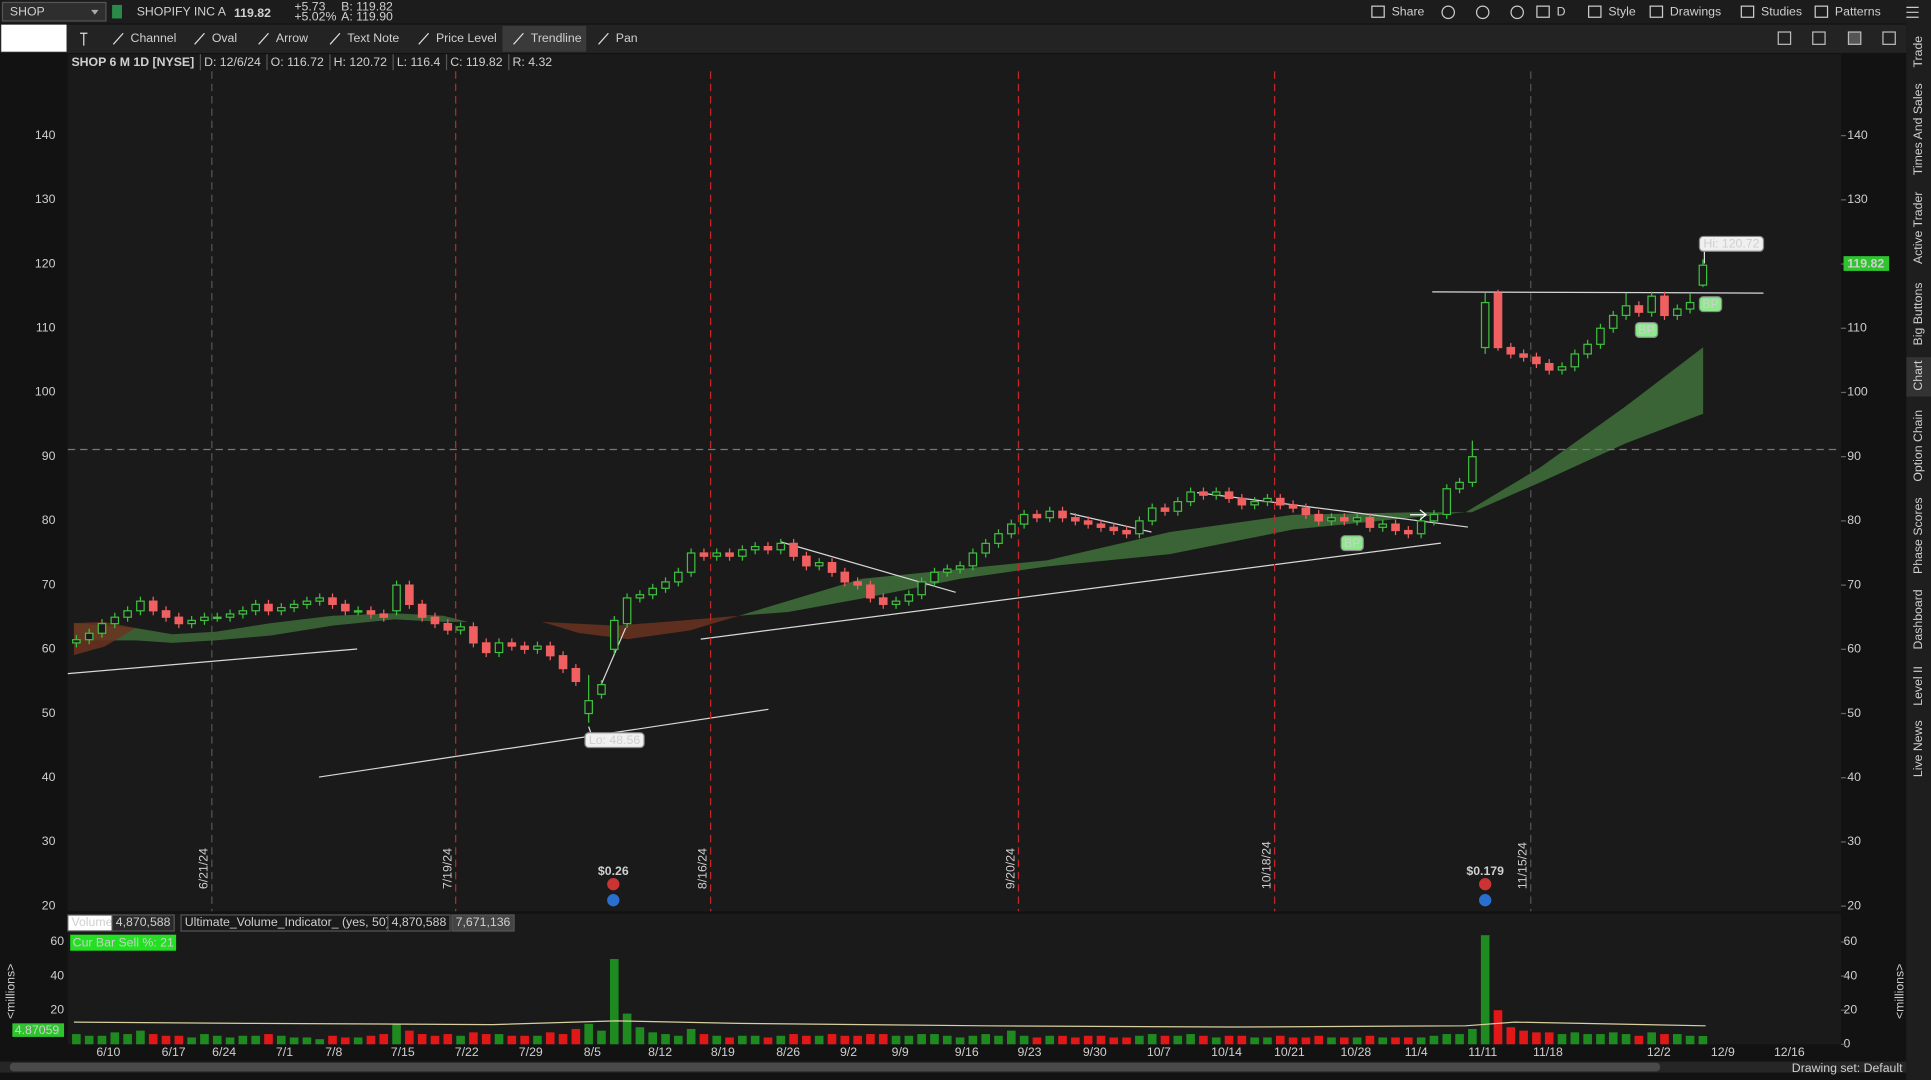  What do you see at coordinates (1695, 12) in the screenshot?
I see `top-button: Drawings` at bounding box center [1695, 12].